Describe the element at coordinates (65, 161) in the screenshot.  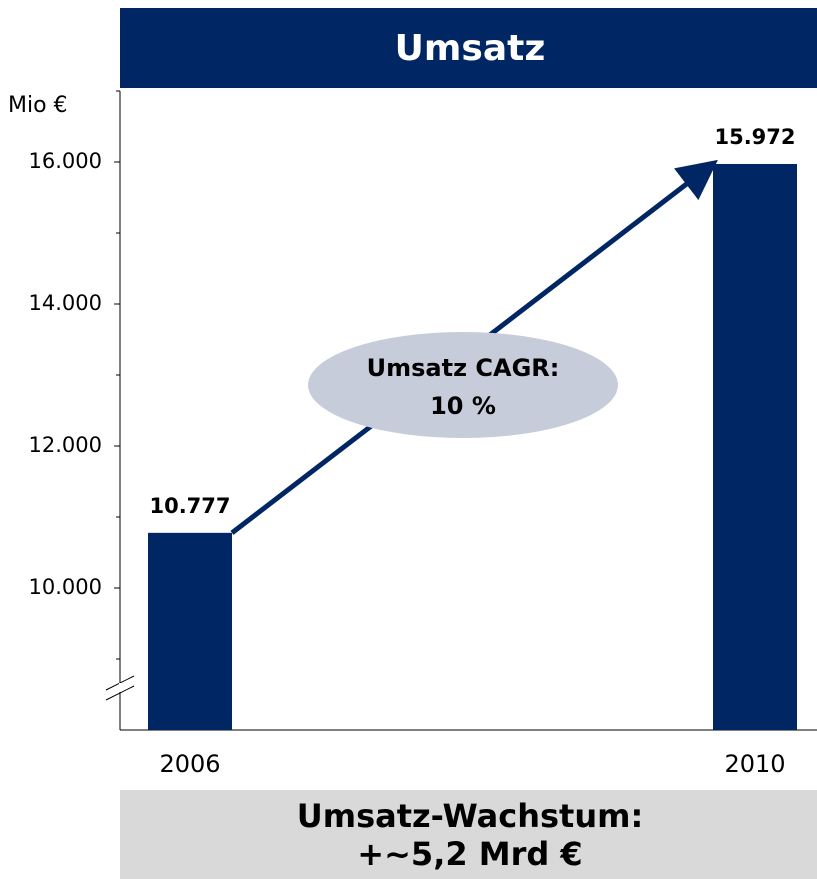
I see `y-tick-label: 16.000` at that location.